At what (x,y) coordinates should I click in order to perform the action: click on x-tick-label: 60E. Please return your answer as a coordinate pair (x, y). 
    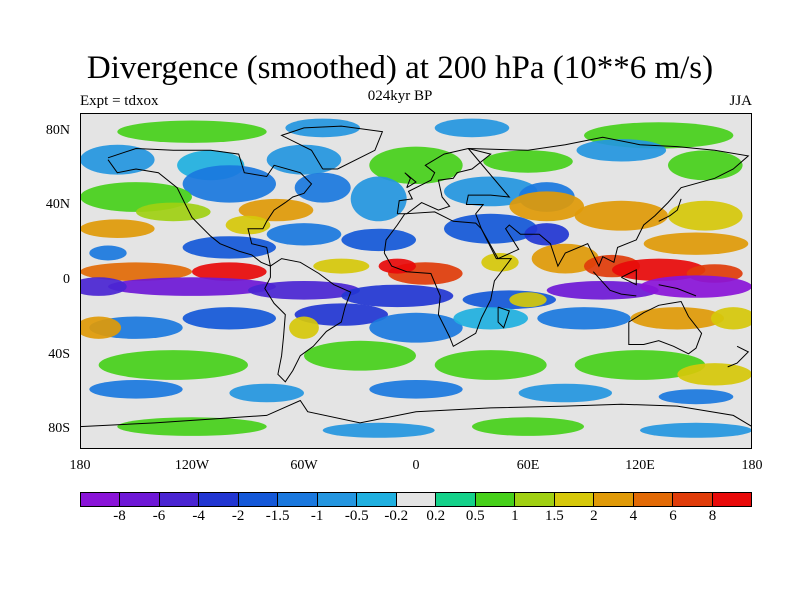
    Looking at the image, I should click on (528, 465).